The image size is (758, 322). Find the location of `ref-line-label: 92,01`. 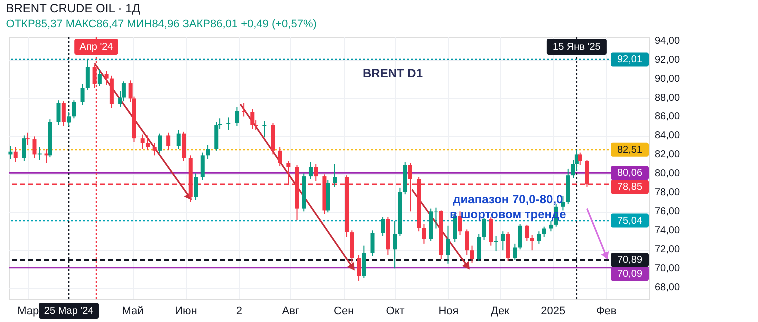

ref-line-label: 92,01 is located at coordinates (630, 60).